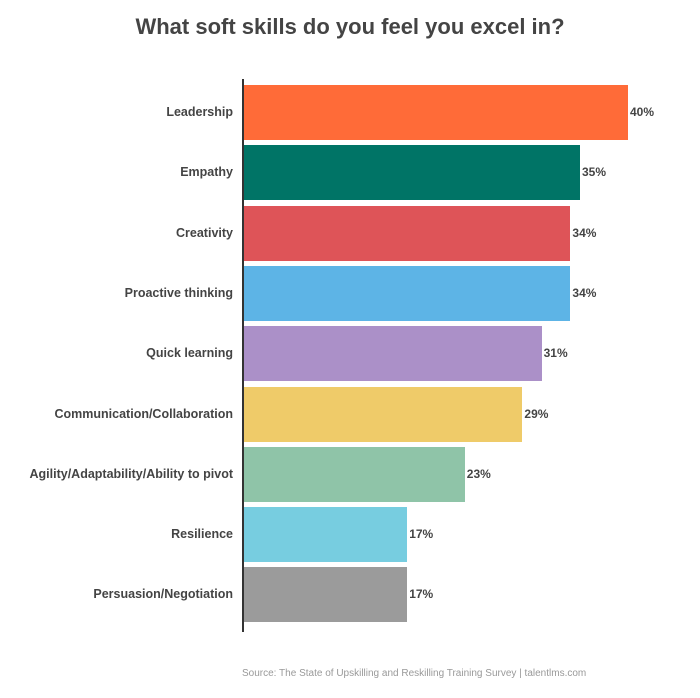  I want to click on value-label: 29%, so click(536, 413).